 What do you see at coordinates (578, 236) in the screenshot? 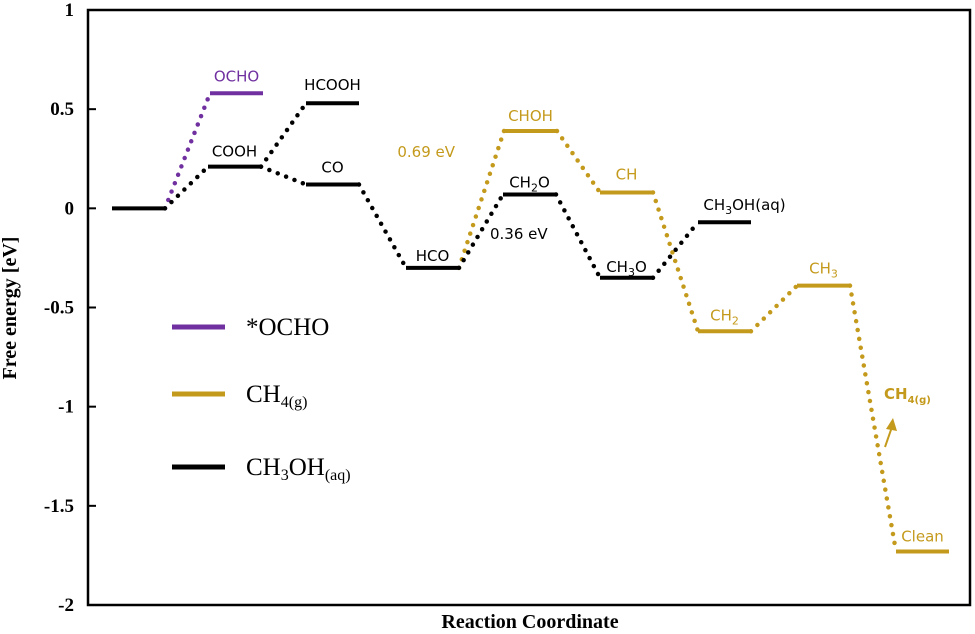
I see `connector-ch2o-ch3o` at bounding box center [578, 236].